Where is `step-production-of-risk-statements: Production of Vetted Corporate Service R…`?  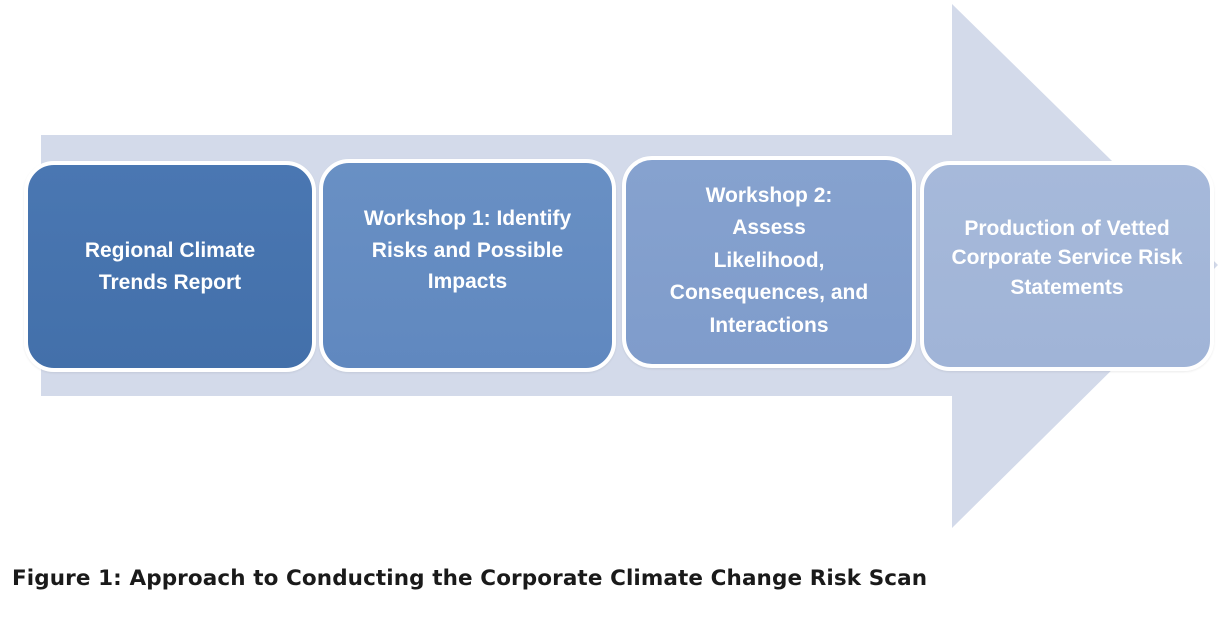 step-production-of-risk-statements: Production of Vetted Corporate Service R… is located at coordinates (1067, 266).